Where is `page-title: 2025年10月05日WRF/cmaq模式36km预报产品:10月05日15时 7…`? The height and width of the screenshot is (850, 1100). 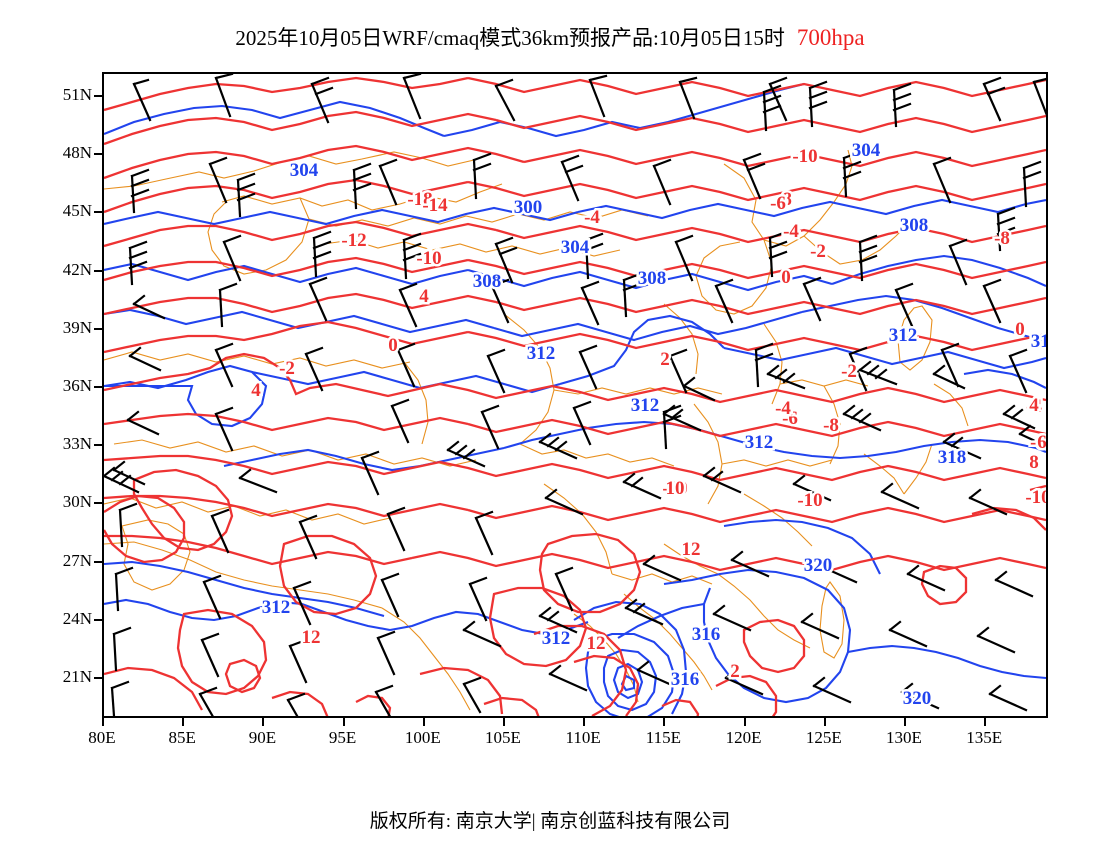
page-title: 2025年10月05日WRF/cmaq模式36km预报产品:10月05日15时 7… is located at coordinates (550, 37).